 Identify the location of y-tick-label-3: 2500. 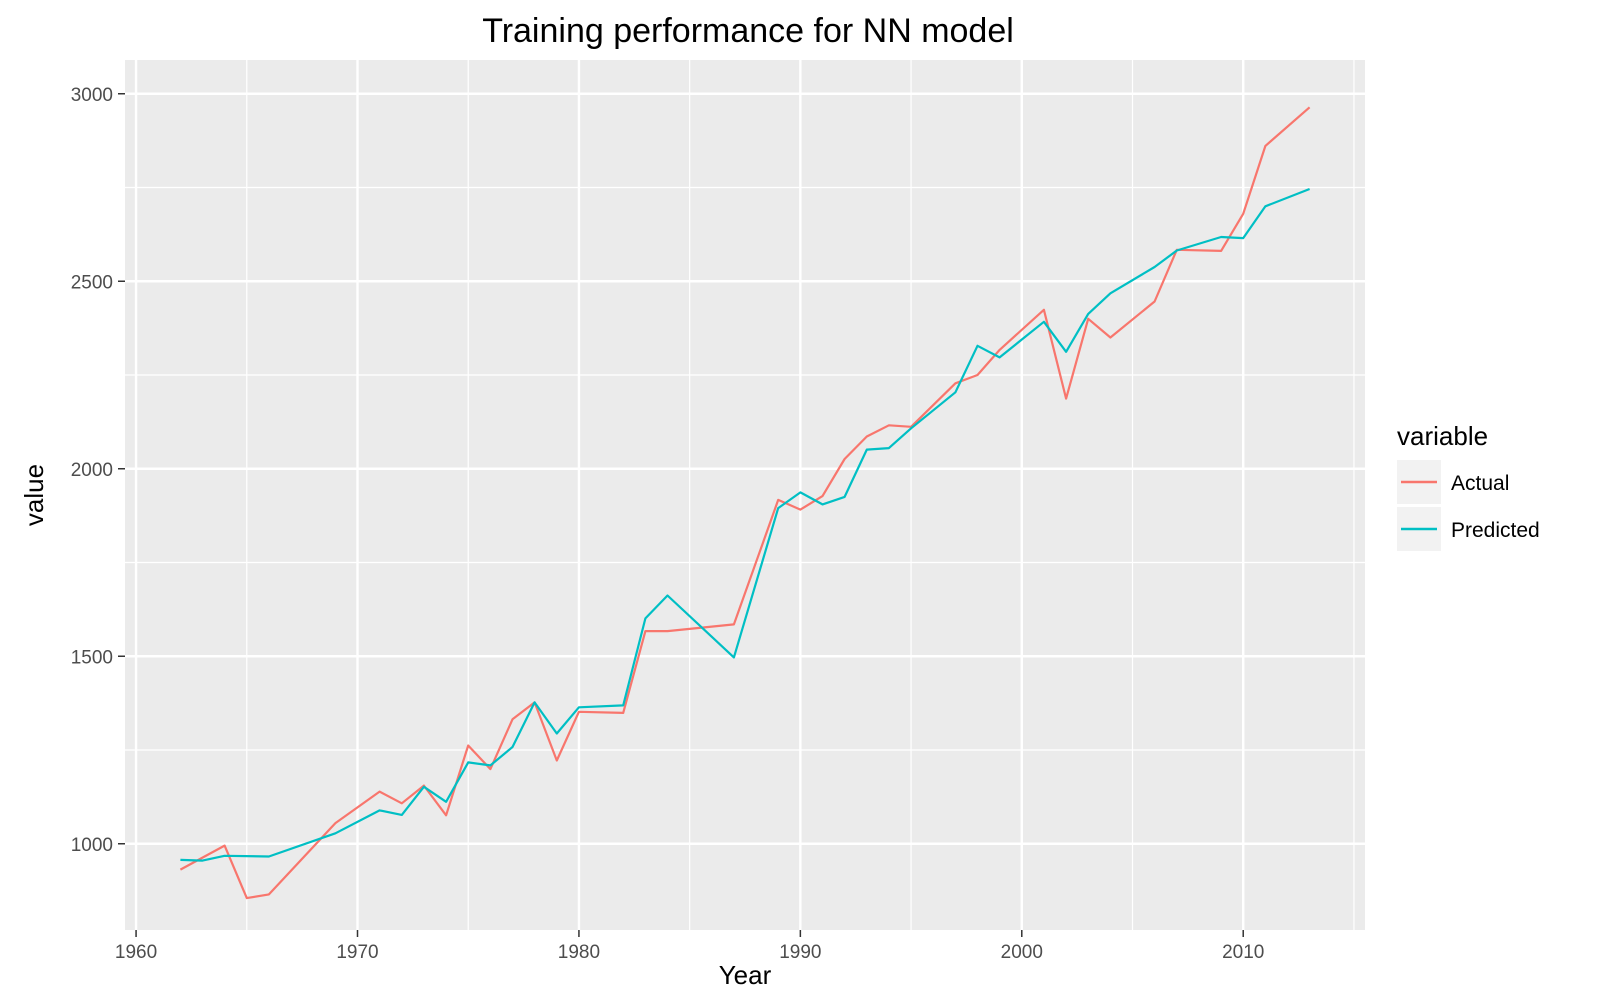
(92, 282).